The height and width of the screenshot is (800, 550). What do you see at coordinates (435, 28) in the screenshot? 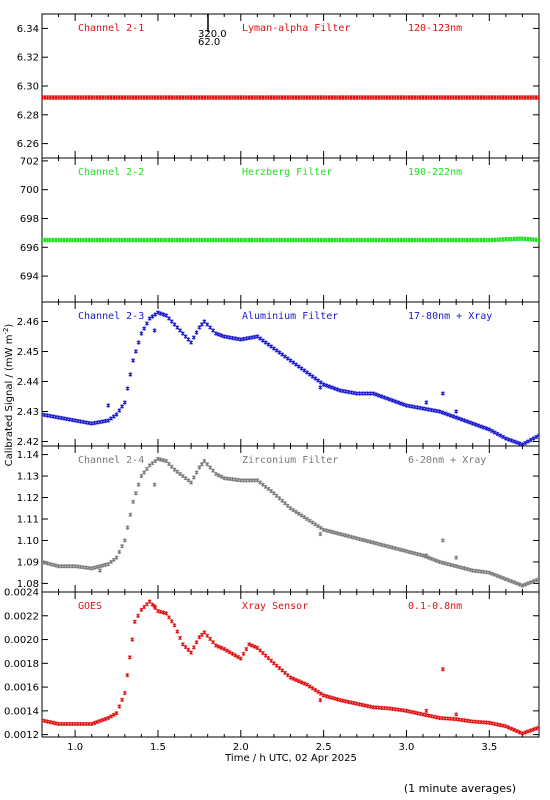
I see `panel-band-label: 120-123nm` at bounding box center [435, 28].